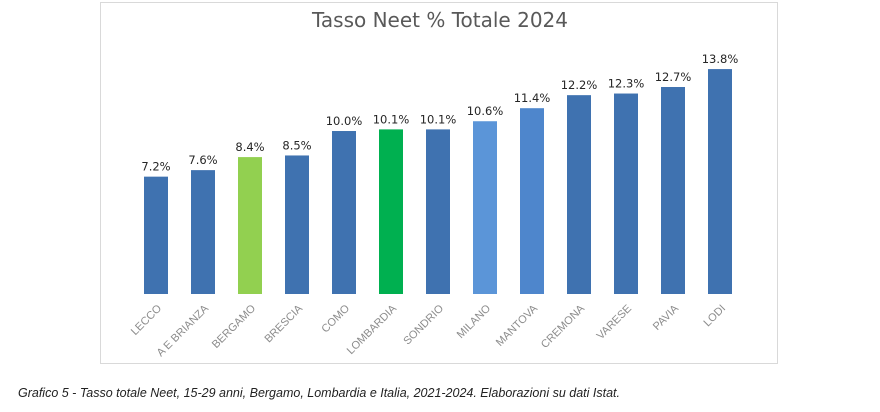 This screenshot has height=412, width=880. I want to click on category-tick-label: CREMONA, so click(563, 326).